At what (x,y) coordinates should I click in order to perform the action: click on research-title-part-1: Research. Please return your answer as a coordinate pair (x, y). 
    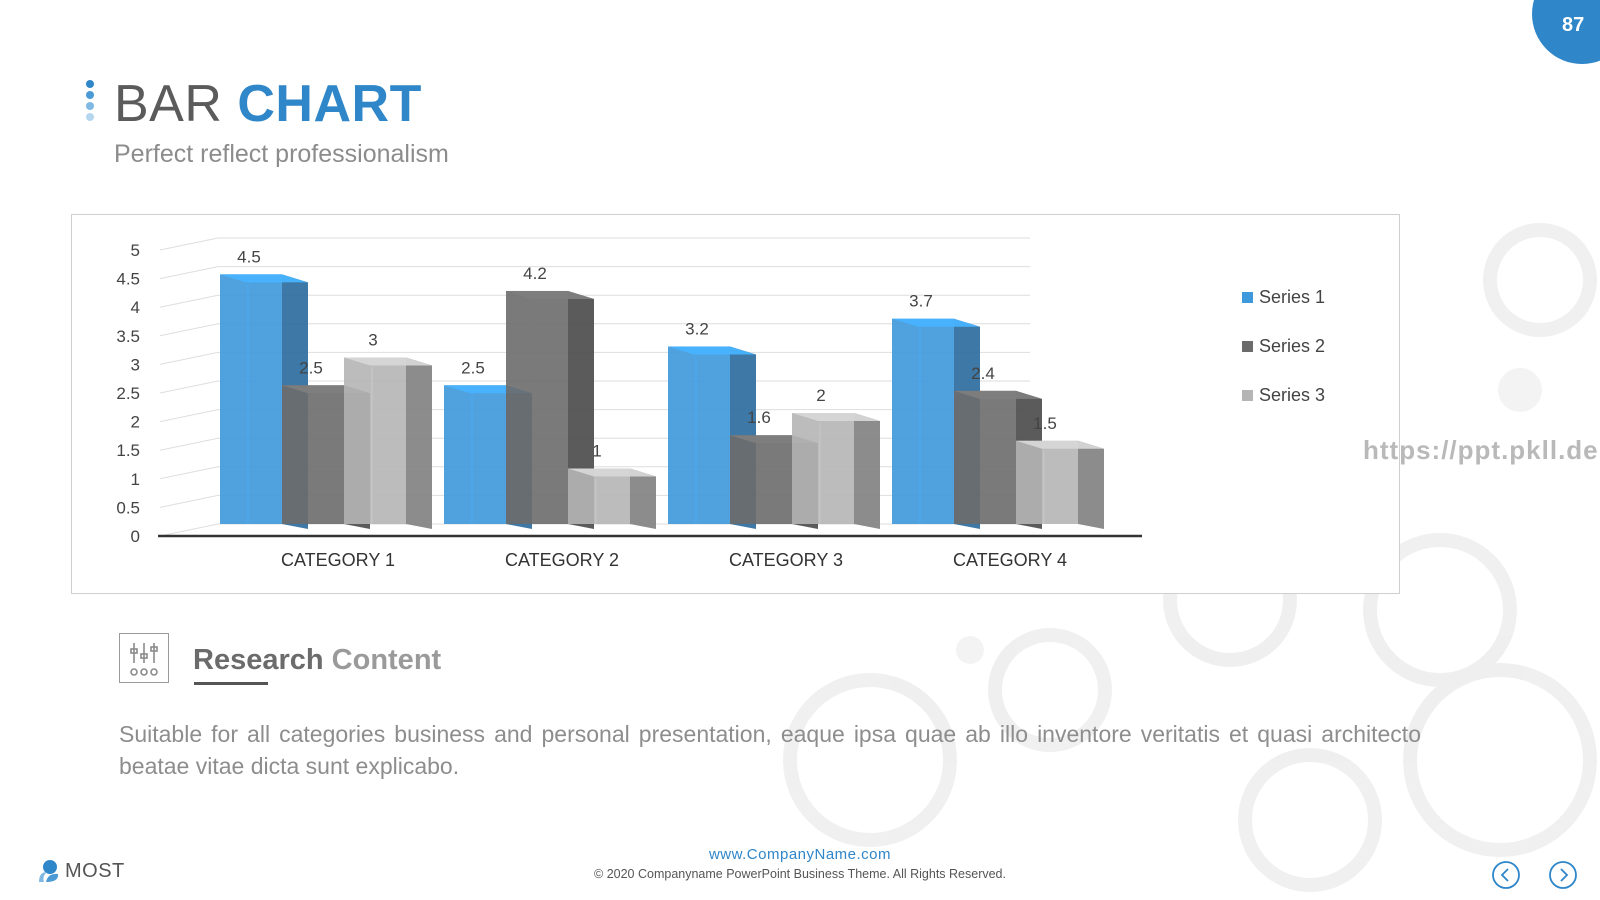
    Looking at the image, I should click on (258, 660).